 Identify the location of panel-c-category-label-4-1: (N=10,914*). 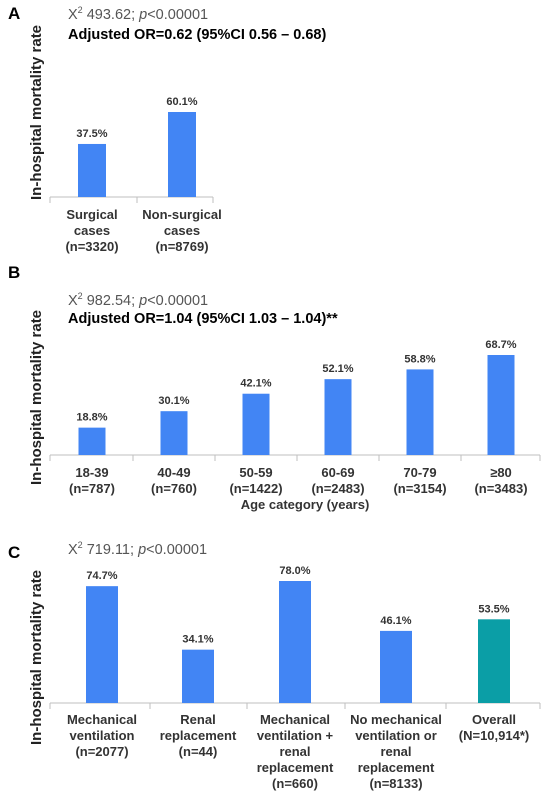
(494, 735).